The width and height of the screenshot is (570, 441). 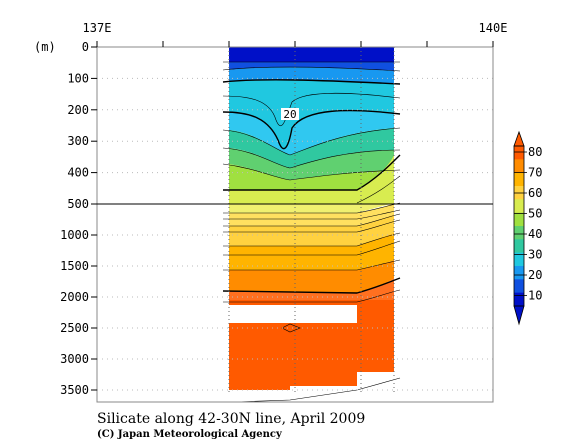 I want to click on colorbar: 80 70 60 50 40 30 20 10, so click(x=527, y=228).